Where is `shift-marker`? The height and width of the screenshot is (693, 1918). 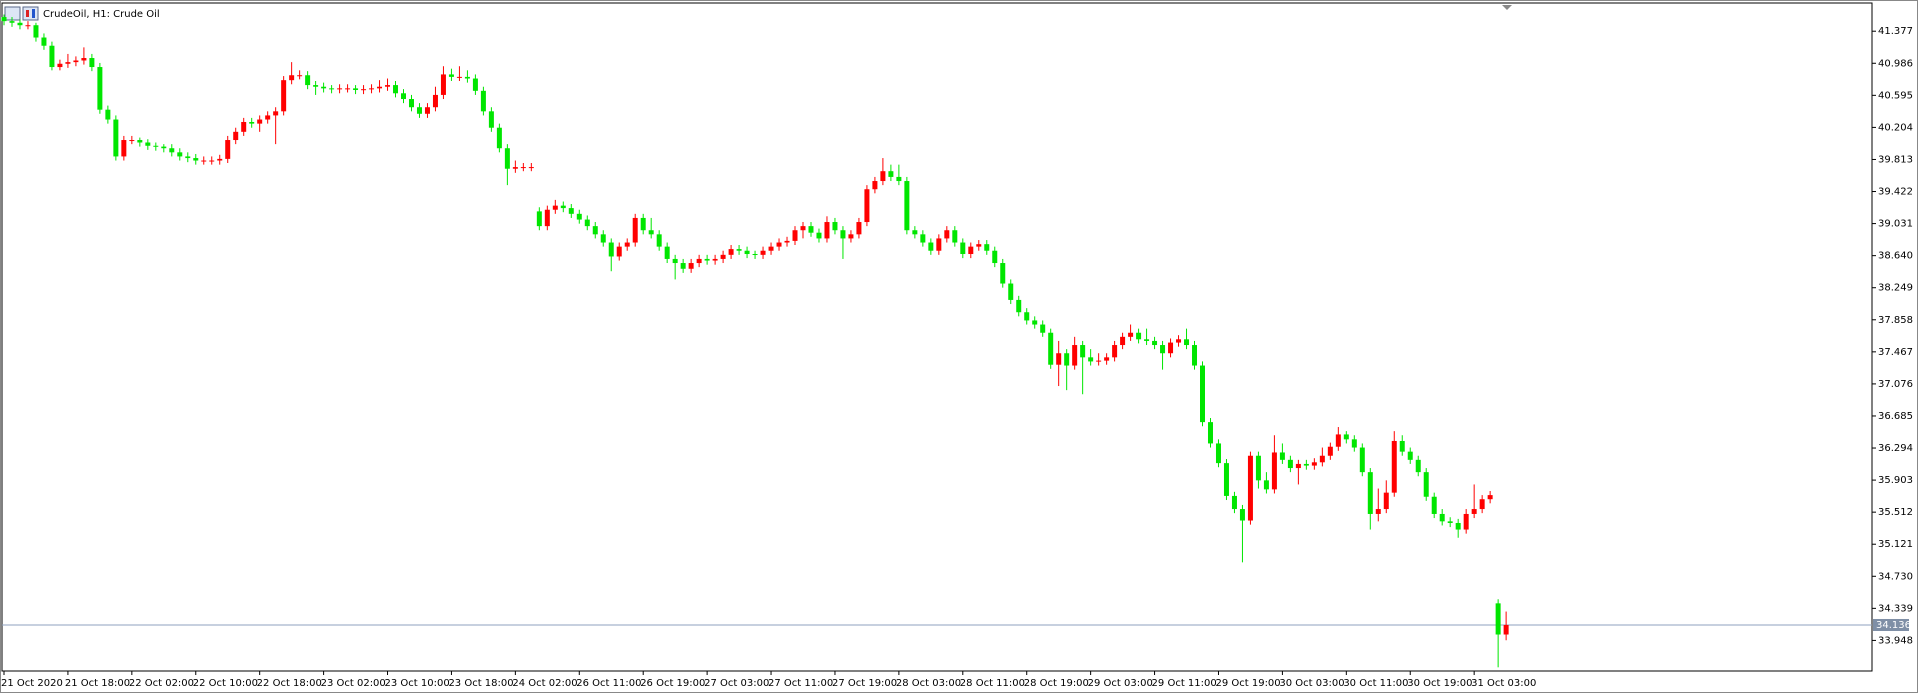
shift-marker is located at coordinates (1507, 7).